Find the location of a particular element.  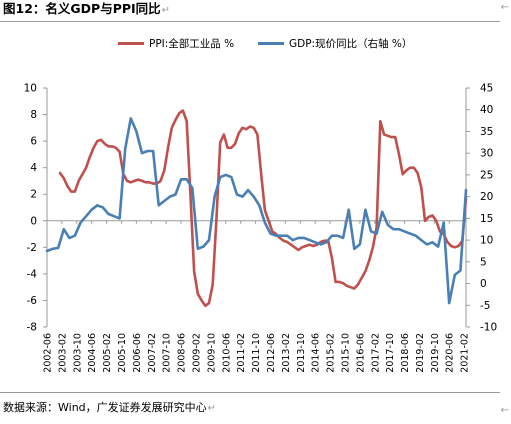

y-right-tick-label: 30 is located at coordinates (486, 154).